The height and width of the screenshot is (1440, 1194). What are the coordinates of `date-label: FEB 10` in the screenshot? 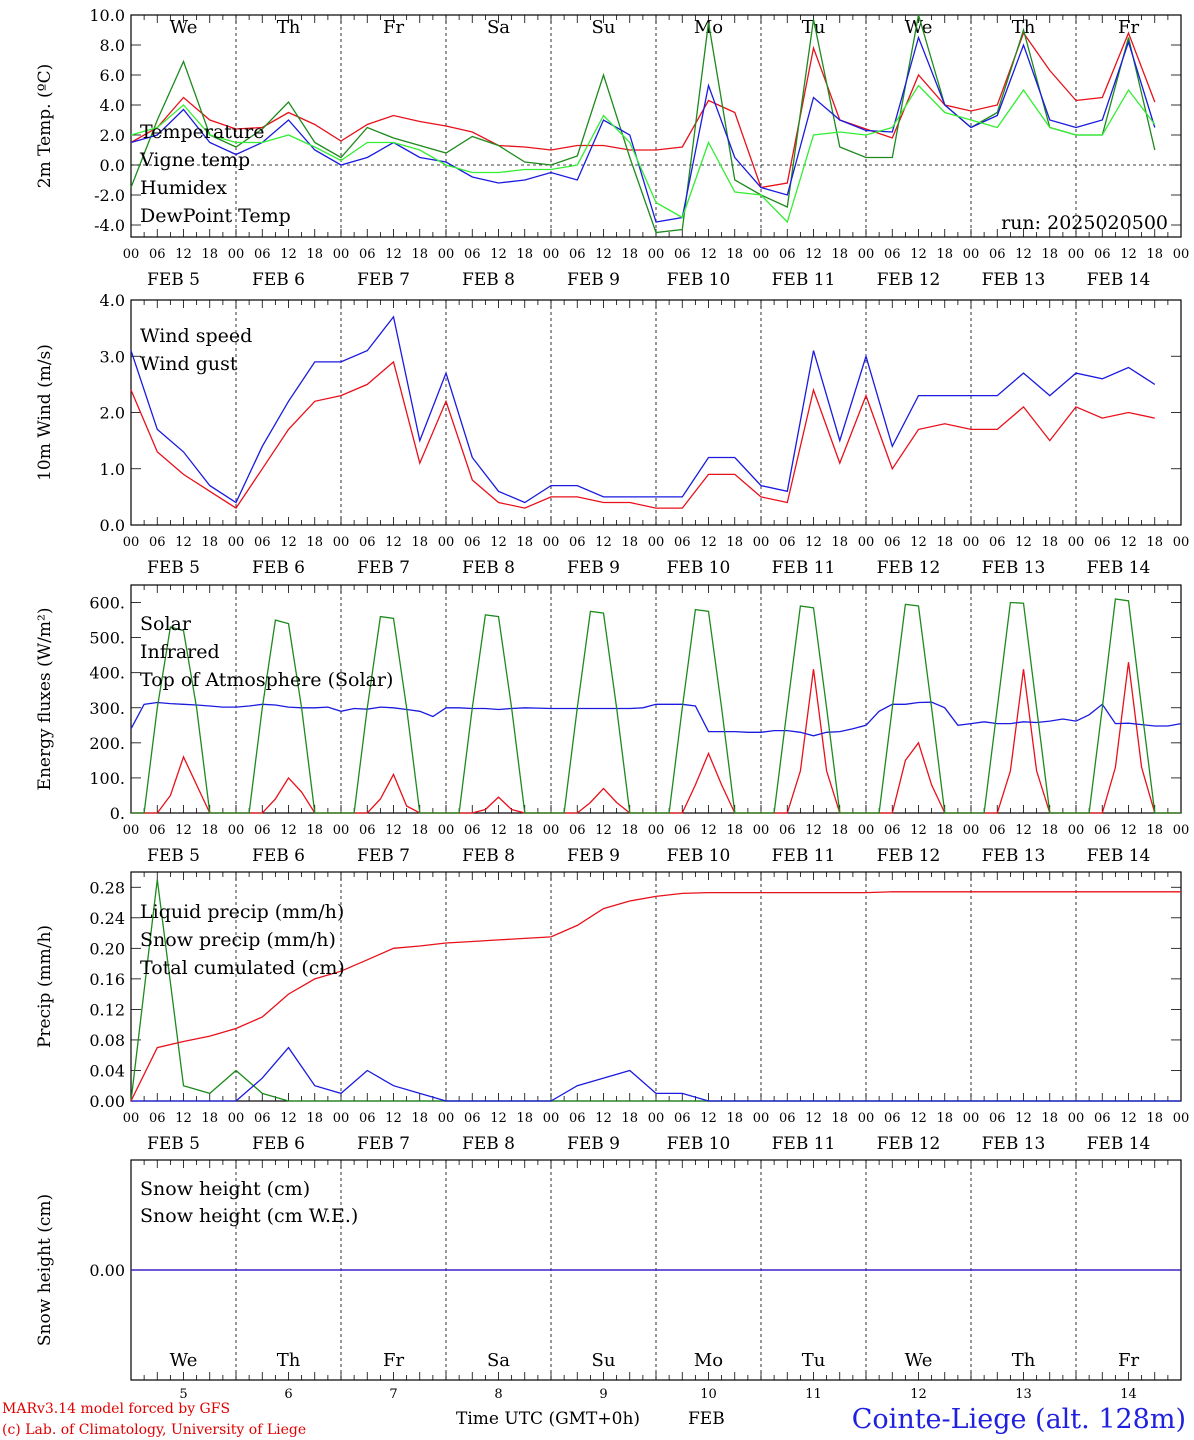 It's located at (699, 568).